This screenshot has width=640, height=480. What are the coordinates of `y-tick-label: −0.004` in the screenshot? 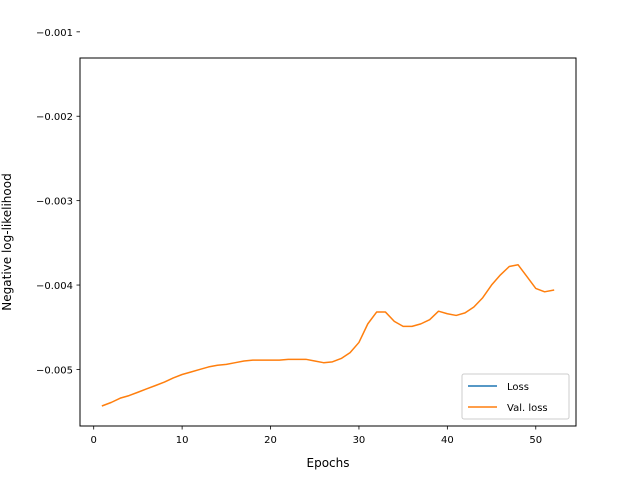 It's located at (54, 286).